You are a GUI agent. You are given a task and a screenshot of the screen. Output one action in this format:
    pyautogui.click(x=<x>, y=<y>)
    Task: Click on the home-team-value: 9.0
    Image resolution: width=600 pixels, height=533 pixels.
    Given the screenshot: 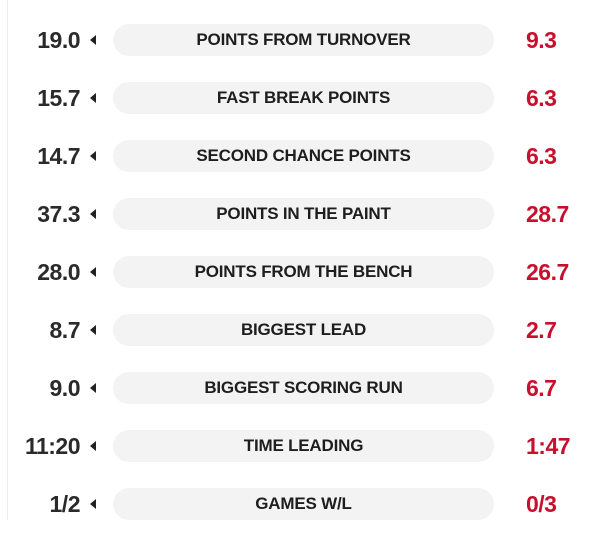 What is the action you would take?
    pyautogui.click(x=65, y=388)
    